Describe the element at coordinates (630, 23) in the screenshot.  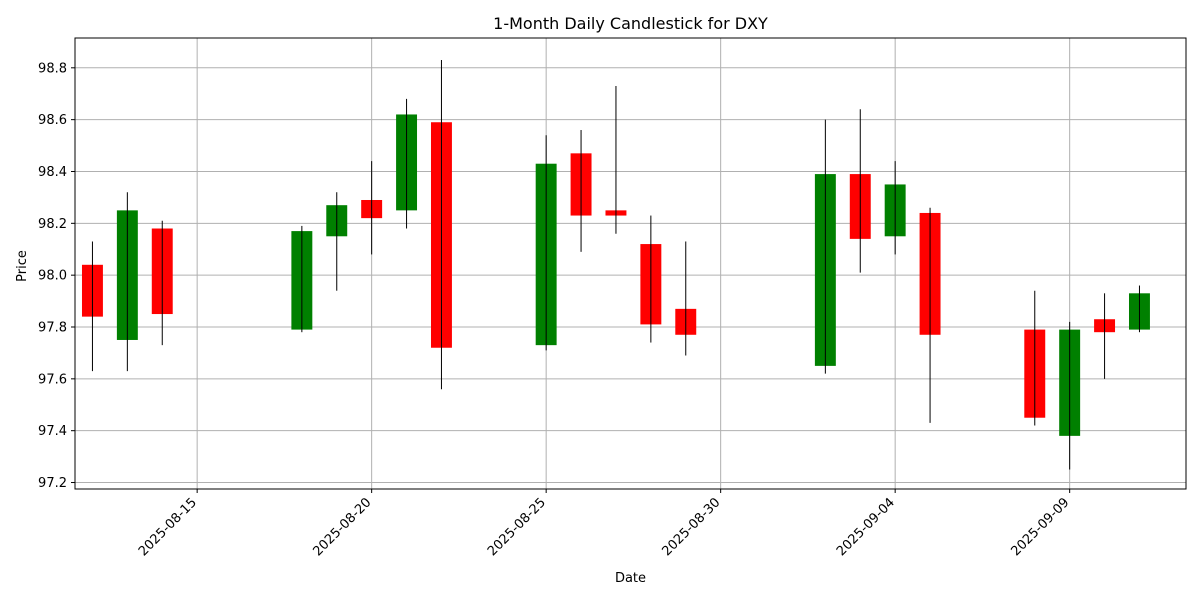
I see `chart-title: 1-Month Daily Candlestick for DXY` at that location.